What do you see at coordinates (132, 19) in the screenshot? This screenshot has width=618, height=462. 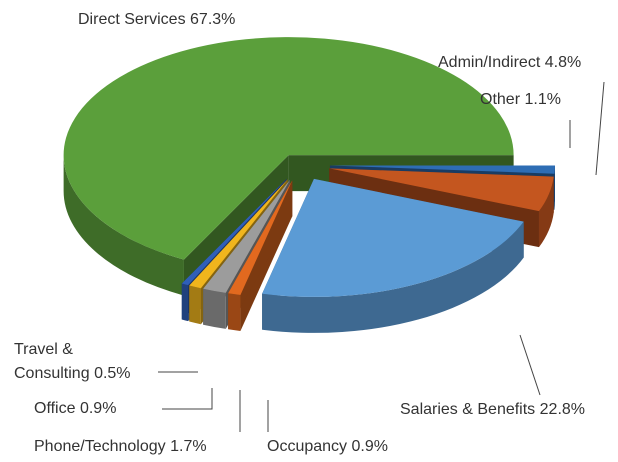 I see `category: Direct Services` at bounding box center [132, 19].